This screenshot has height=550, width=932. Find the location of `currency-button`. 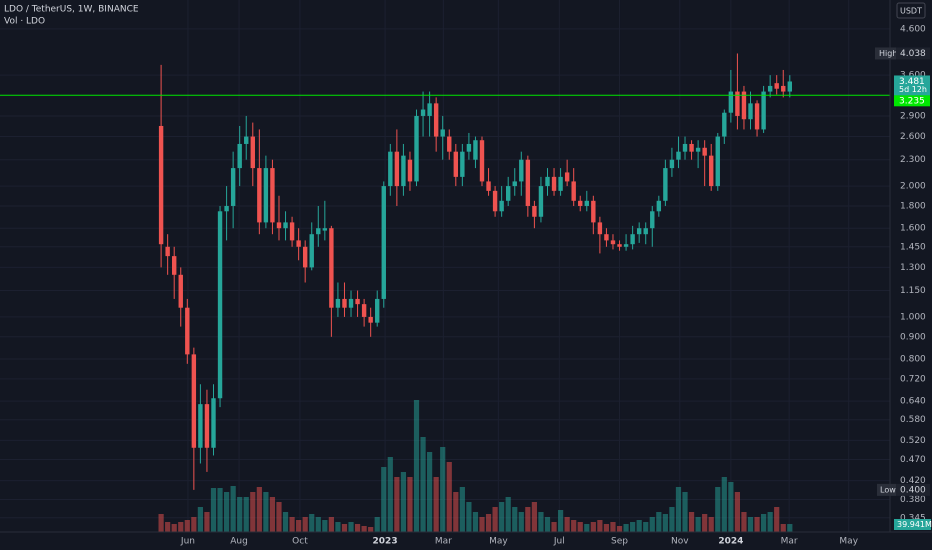

currency-button is located at coordinates (911, 10).